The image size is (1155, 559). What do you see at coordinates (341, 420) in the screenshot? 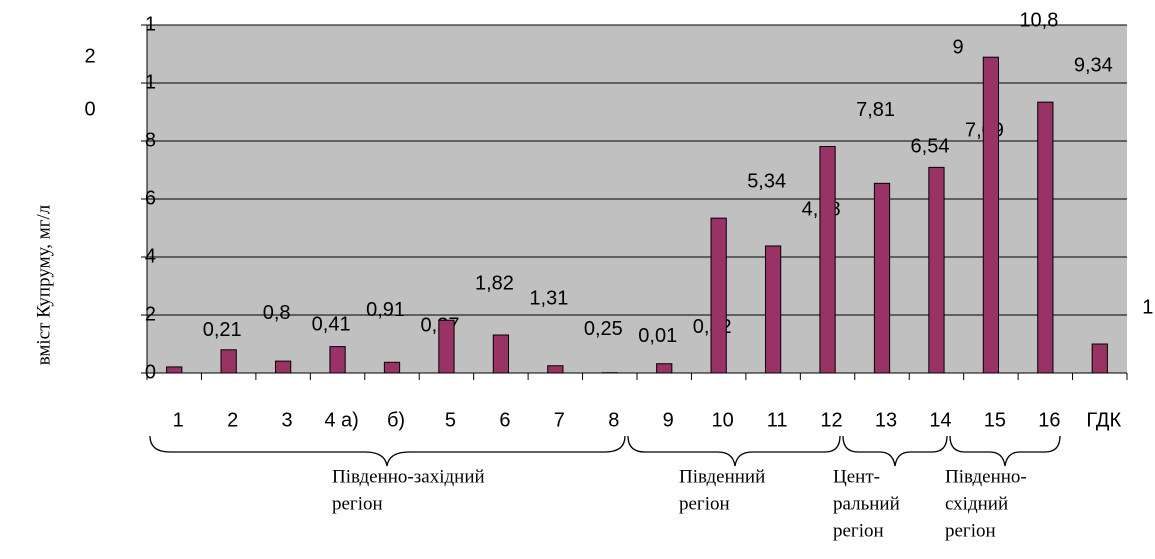
I see `x-tick-label: 4 а)` at bounding box center [341, 420].